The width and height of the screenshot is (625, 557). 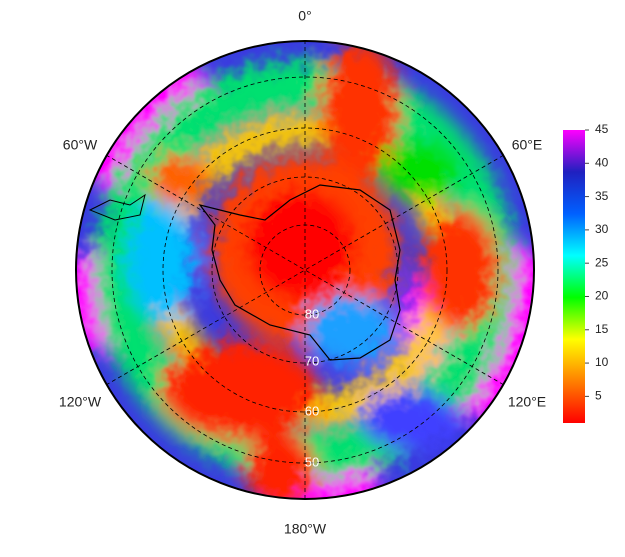 I want to click on longitude-label: 120°W, so click(x=80, y=402).